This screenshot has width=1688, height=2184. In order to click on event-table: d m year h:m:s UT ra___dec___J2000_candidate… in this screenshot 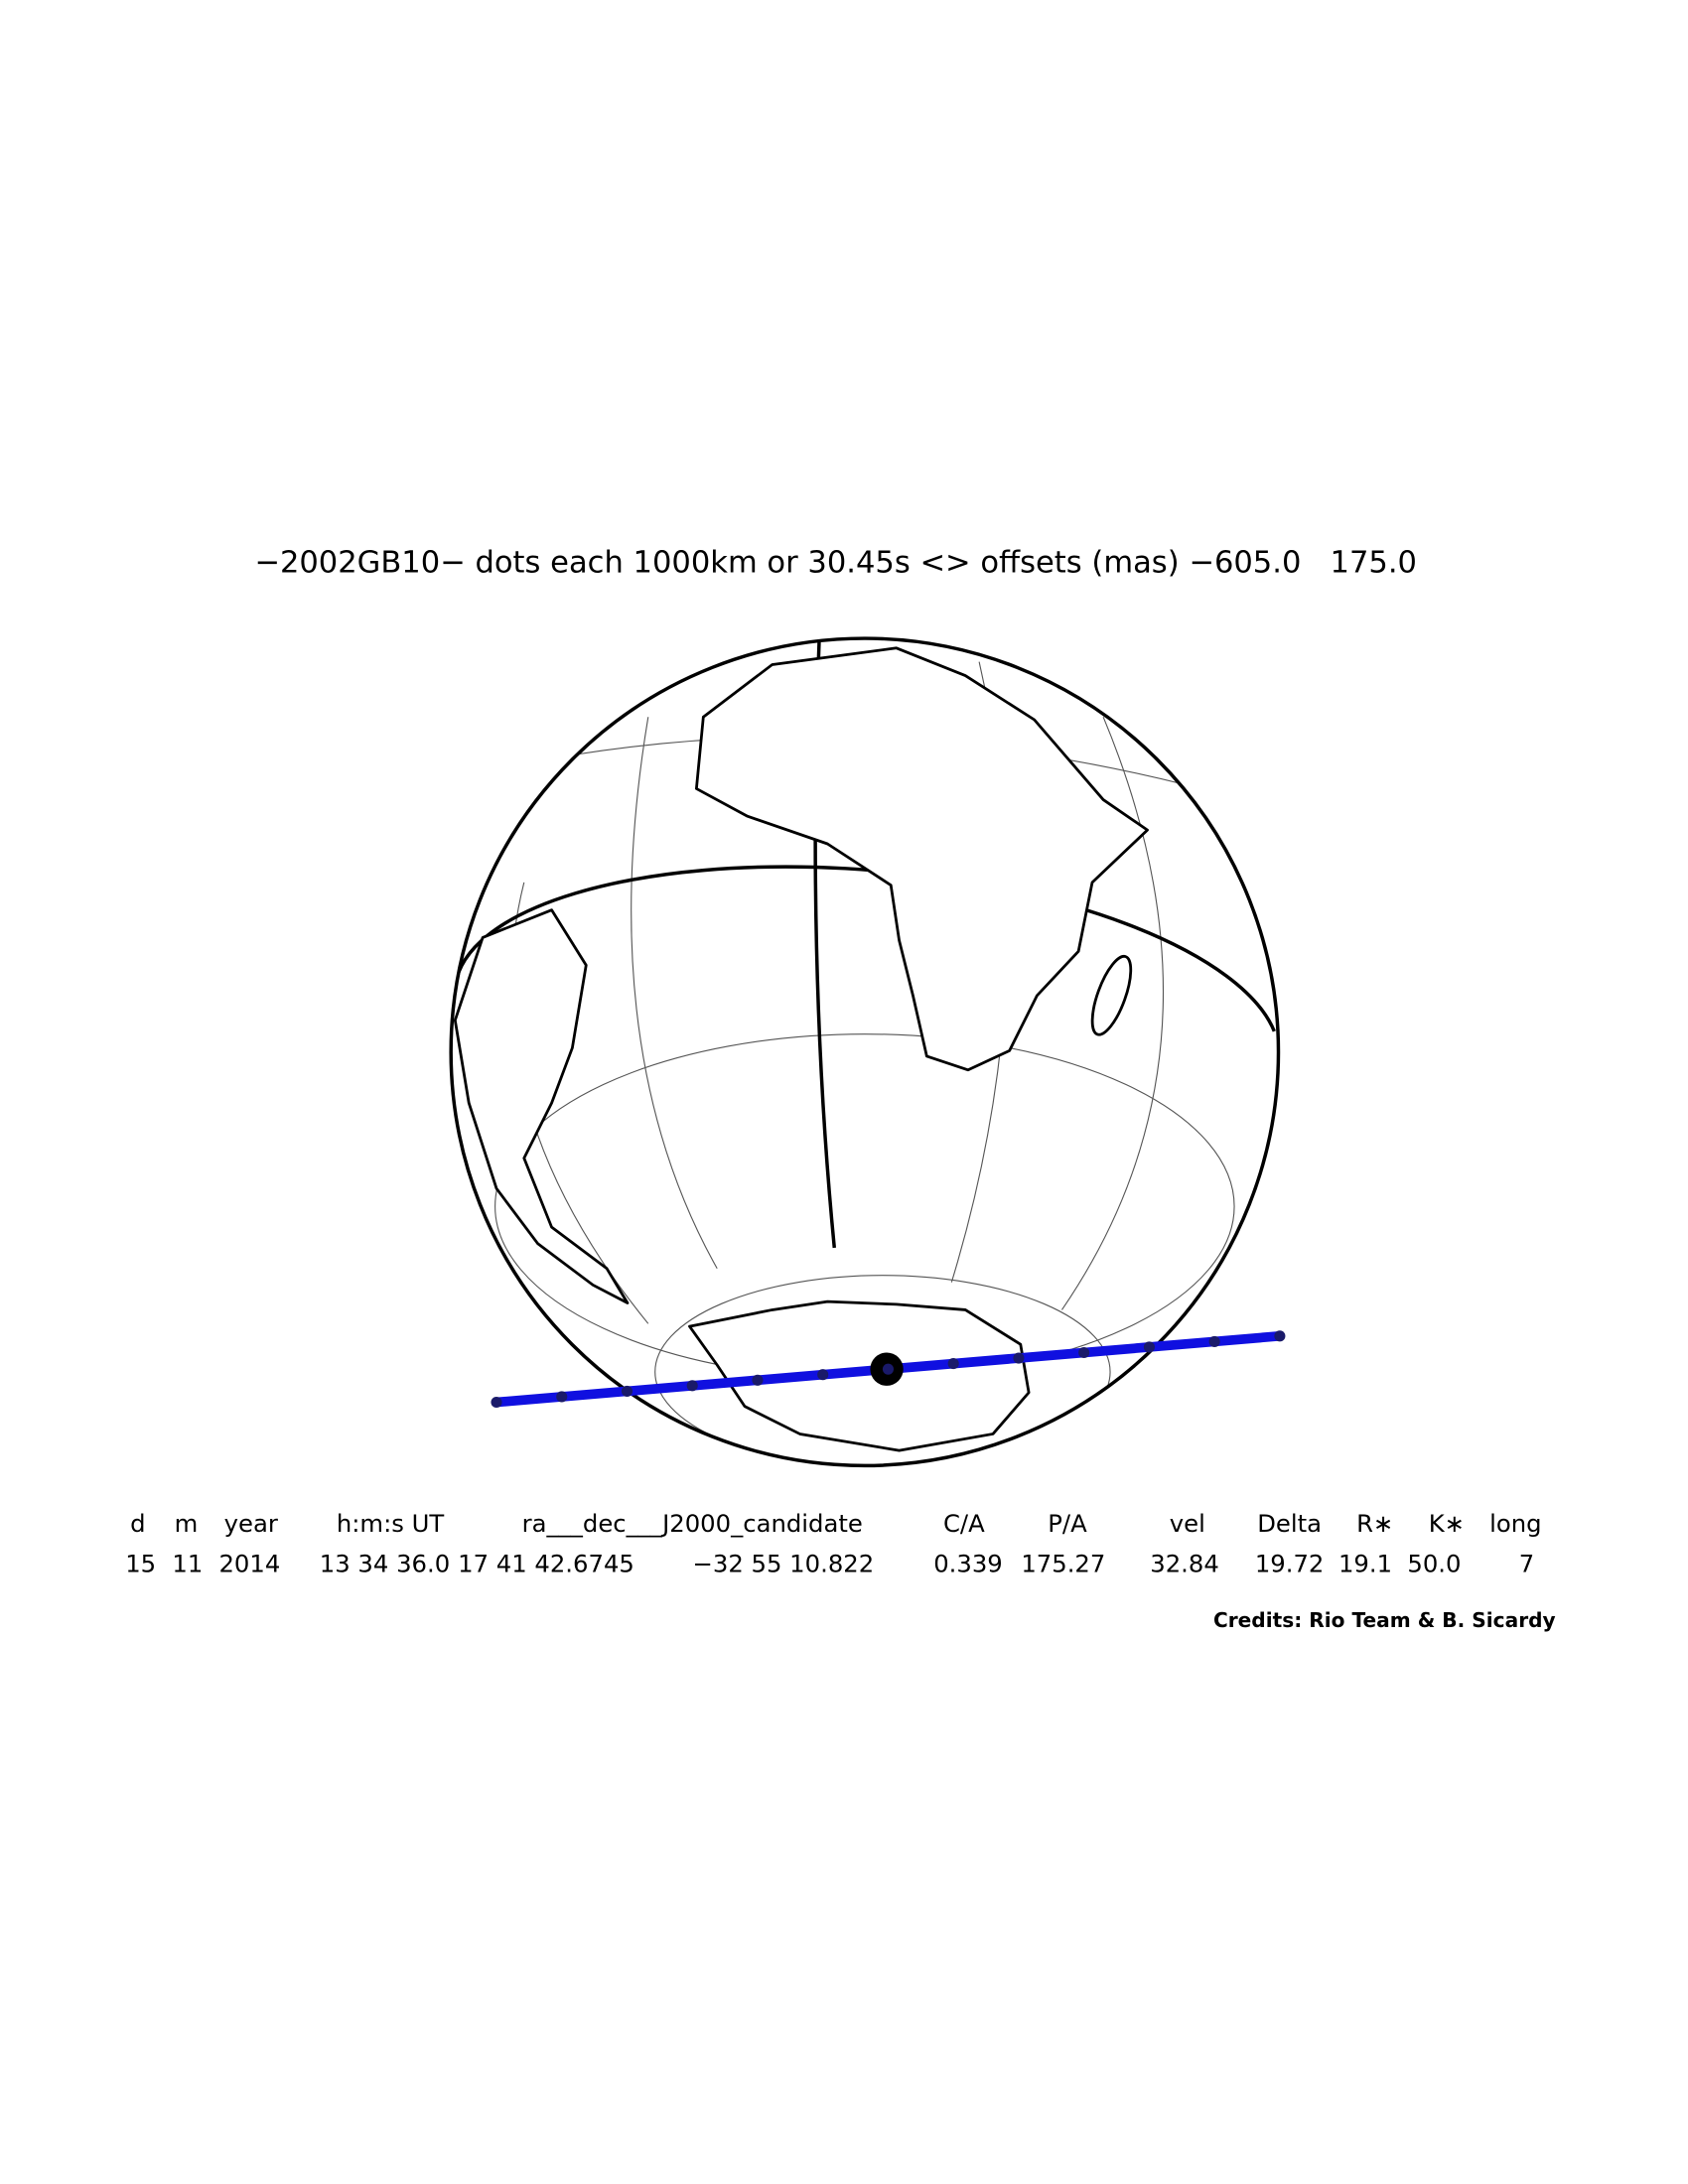, I will do `click(833, 1543)`.